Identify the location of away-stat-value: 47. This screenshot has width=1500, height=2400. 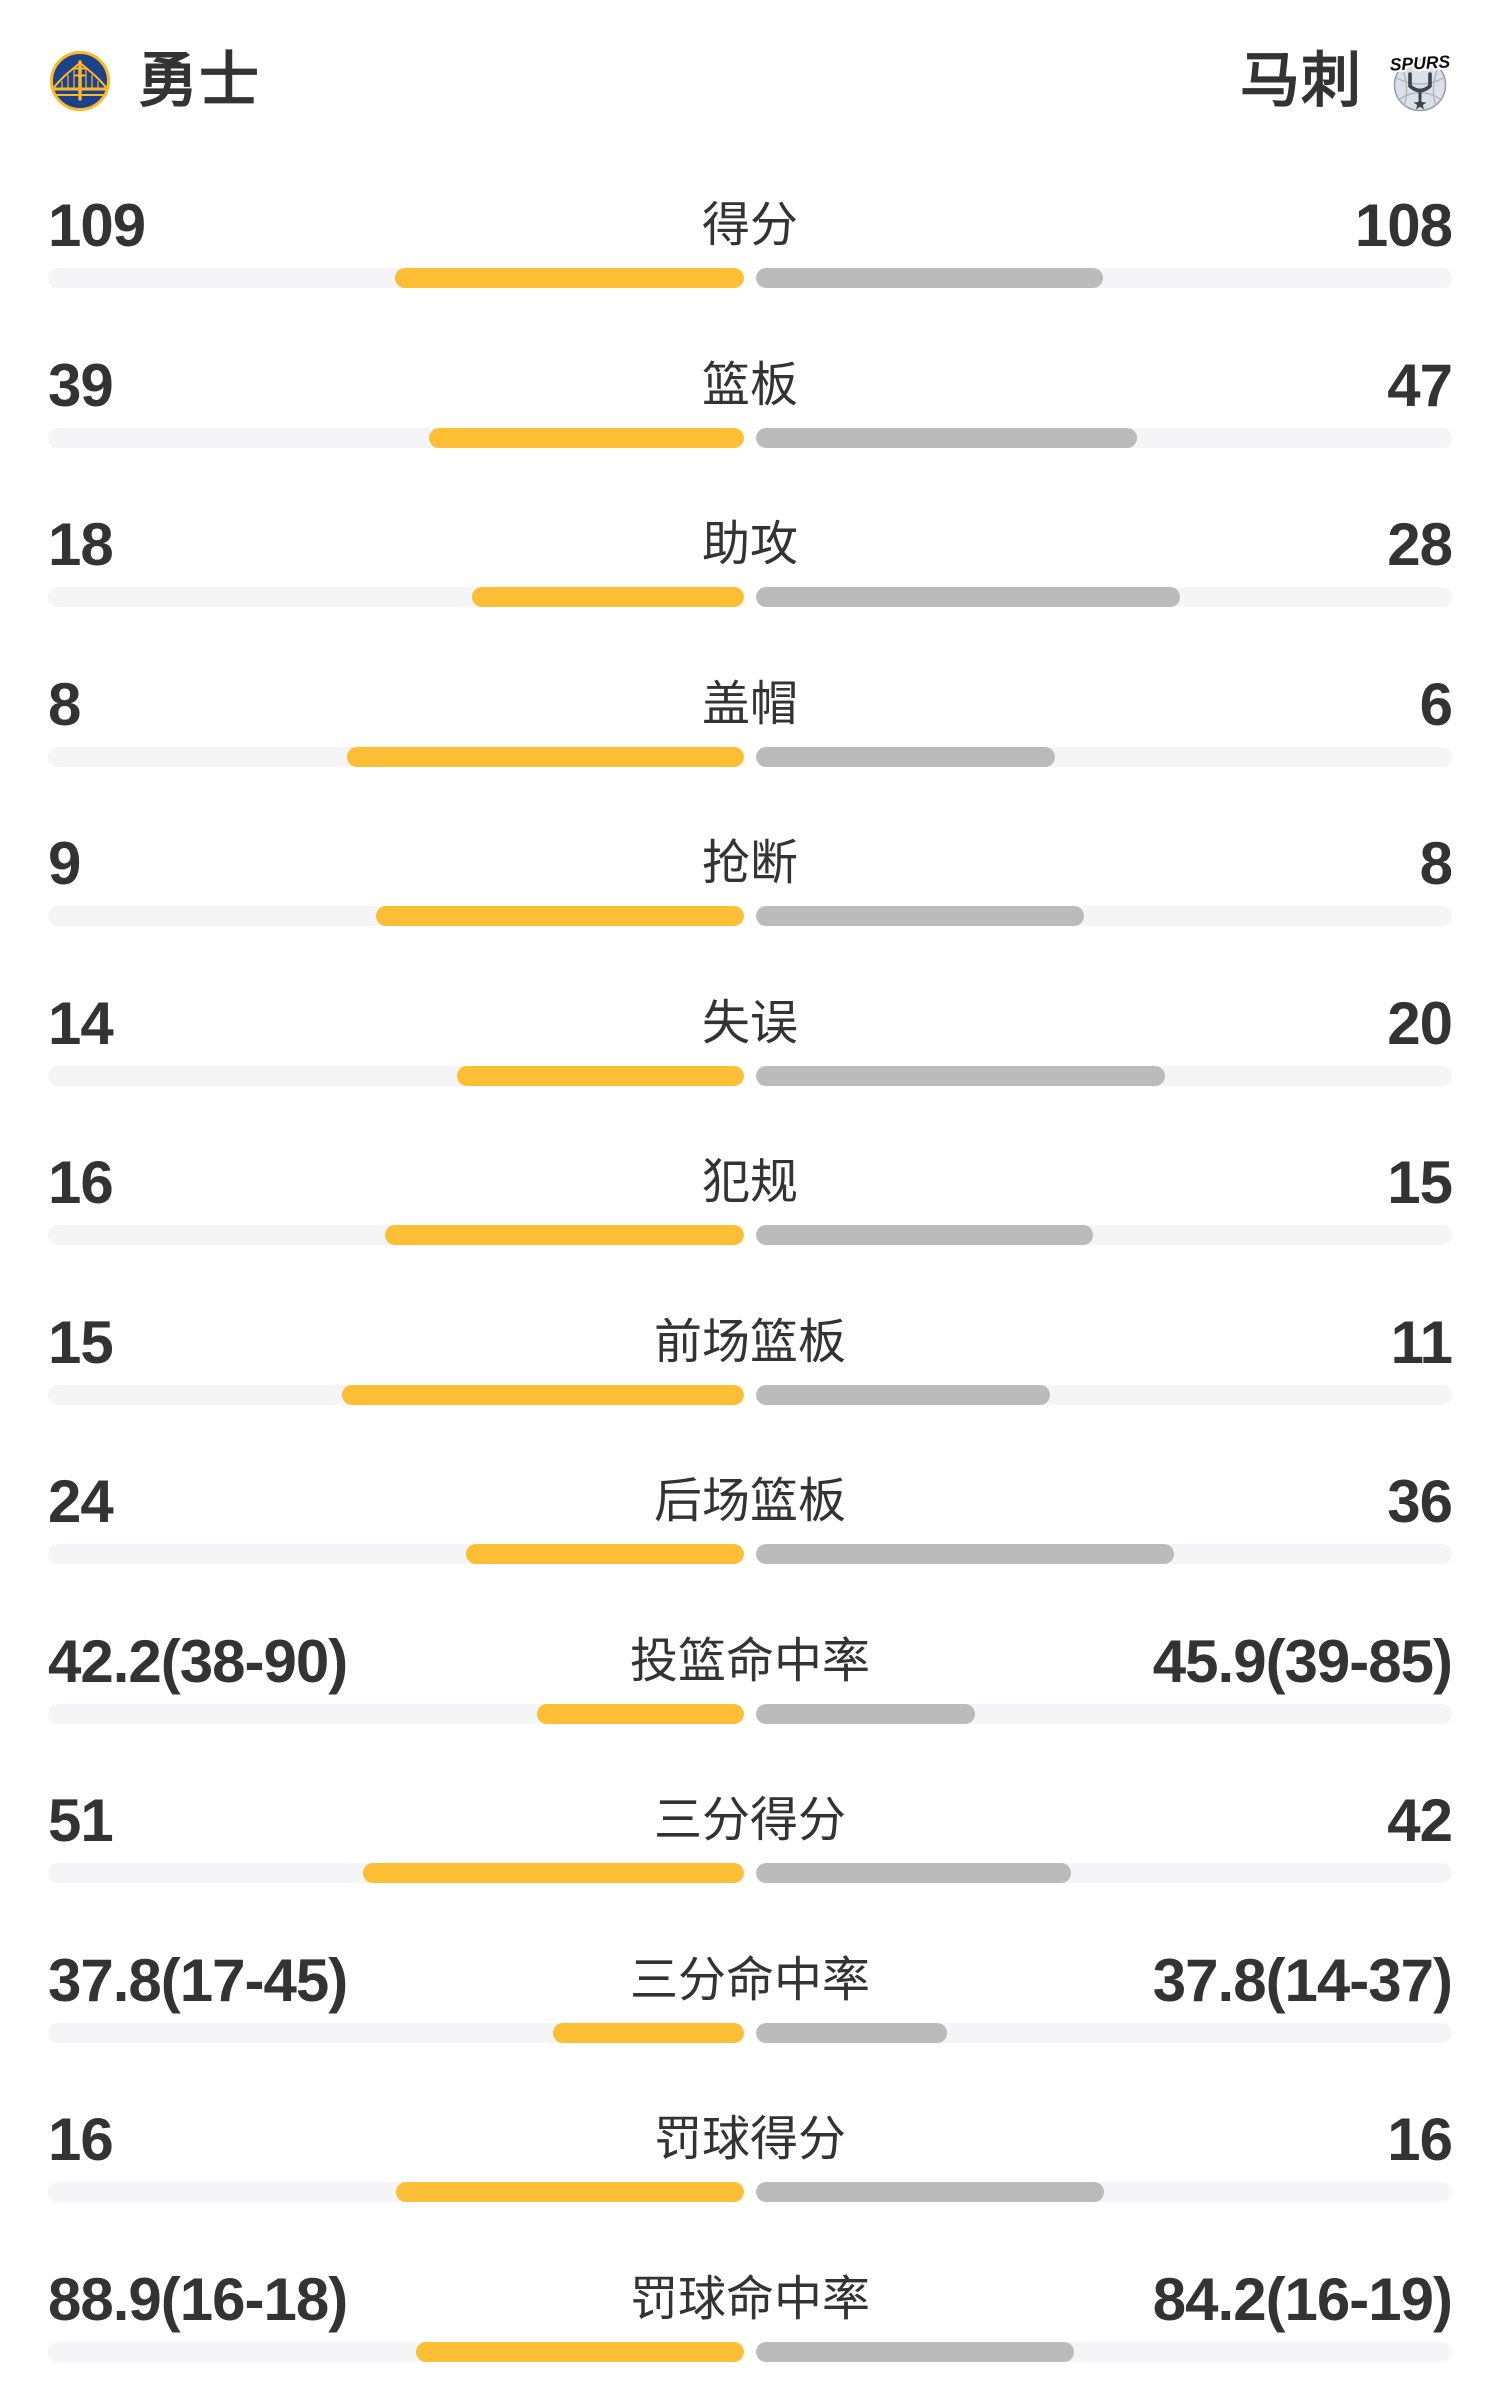
(1420, 385).